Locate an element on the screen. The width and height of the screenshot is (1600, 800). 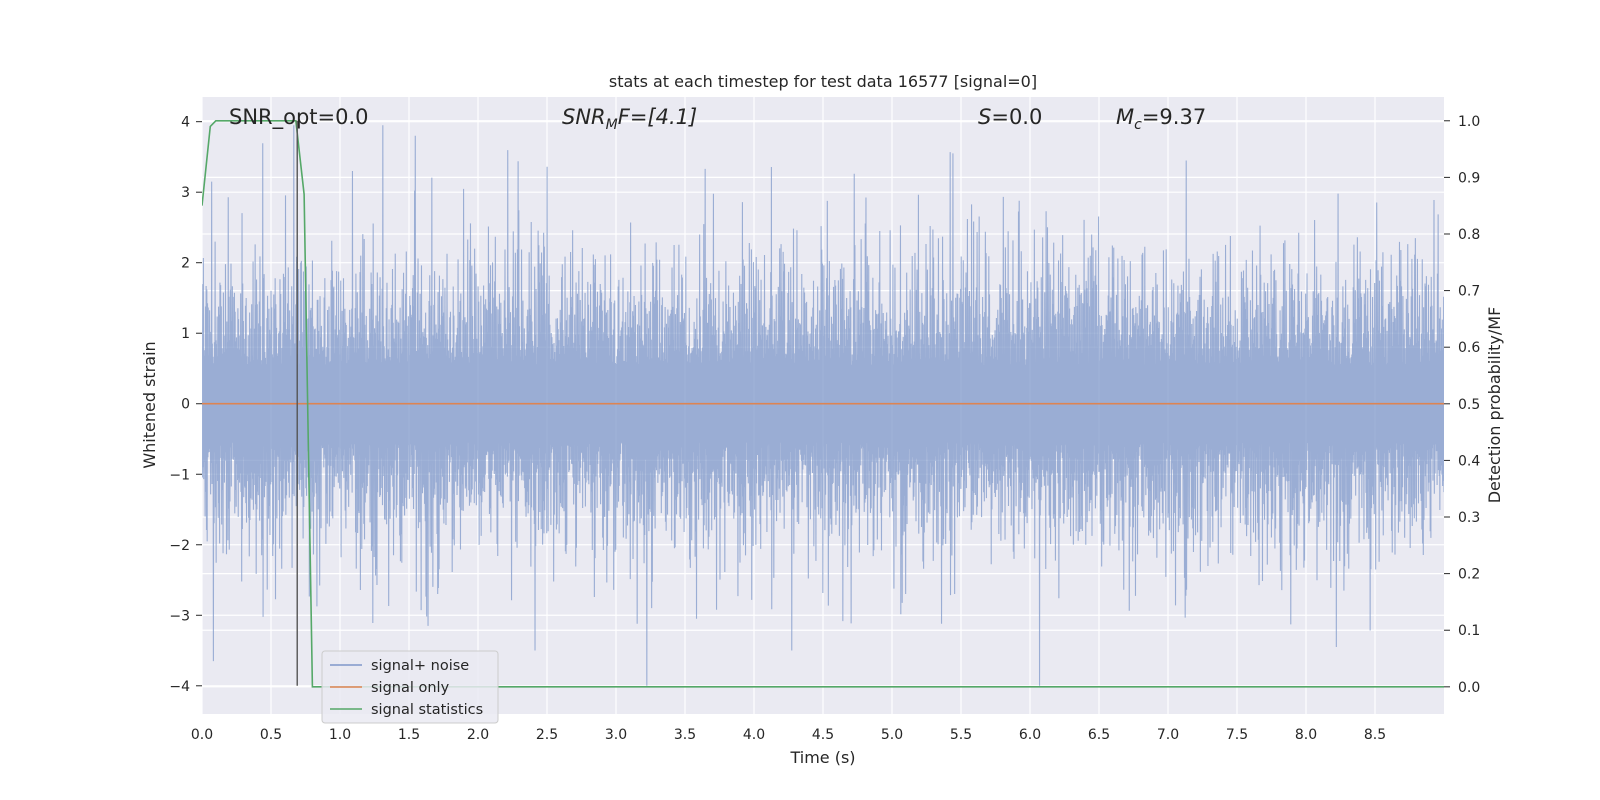
y-tick-label: −1 is located at coordinates (179, 475).